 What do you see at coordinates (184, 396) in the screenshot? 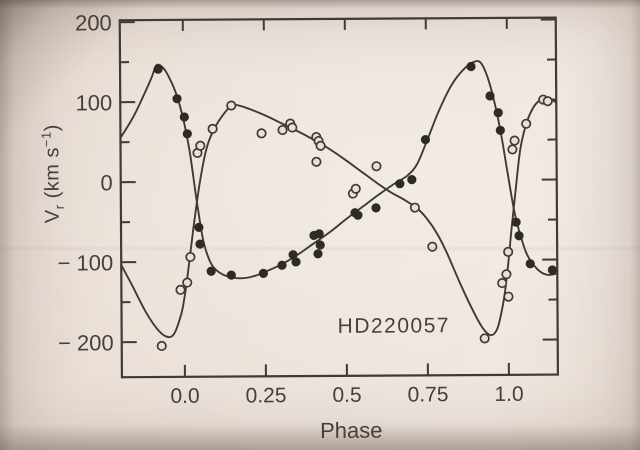
I see `x-tick-label: 0.0` at bounding box center [184, 396].